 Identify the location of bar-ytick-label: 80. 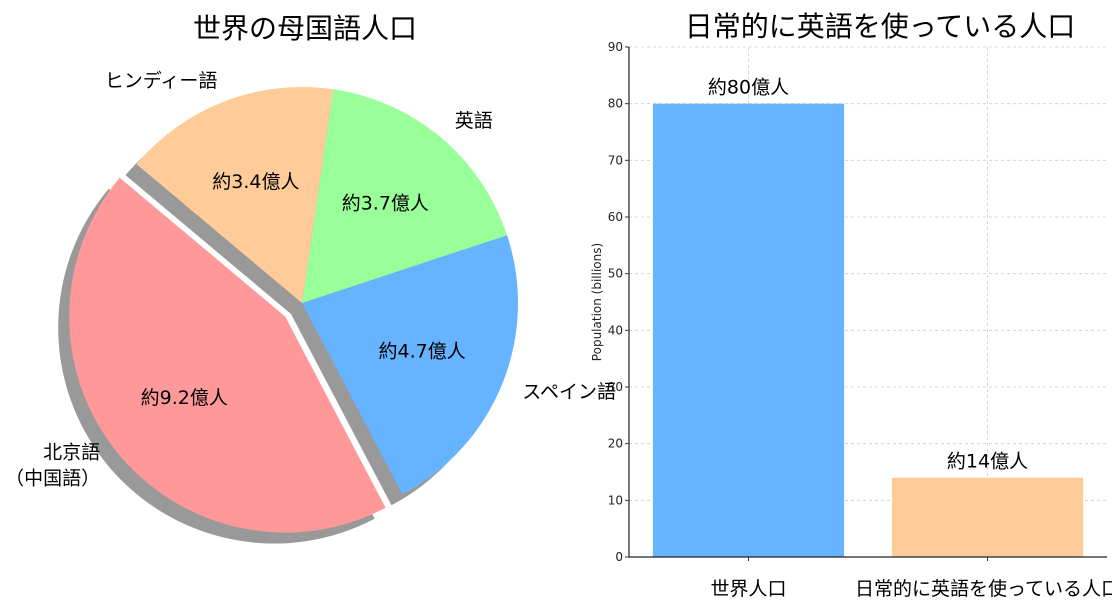
(615, 104).